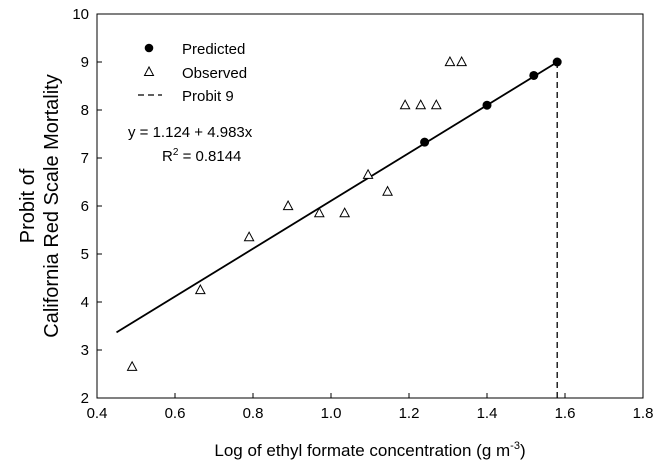 The width and height of the screenshot is (654, 468). What do you see at coordinates (28, 205) in the screenshot?
I see `y-axis-title-line1: Probit of` at bounding box center [28, 205].